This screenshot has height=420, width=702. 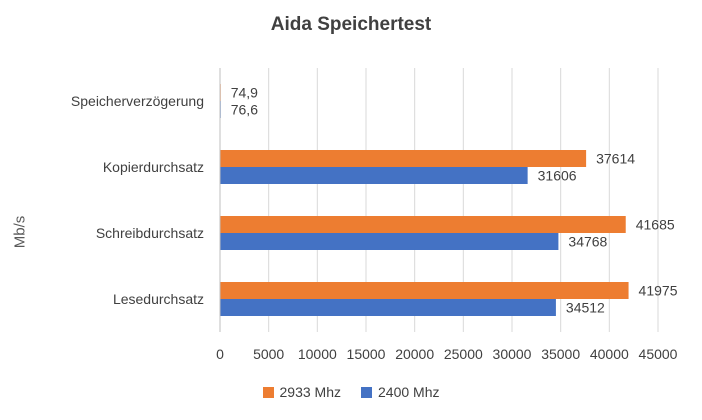 What do you see at coordinates (220, 354) in the screenshot?
I see `x-tick-label: 0` at bounding box center [220, 354].